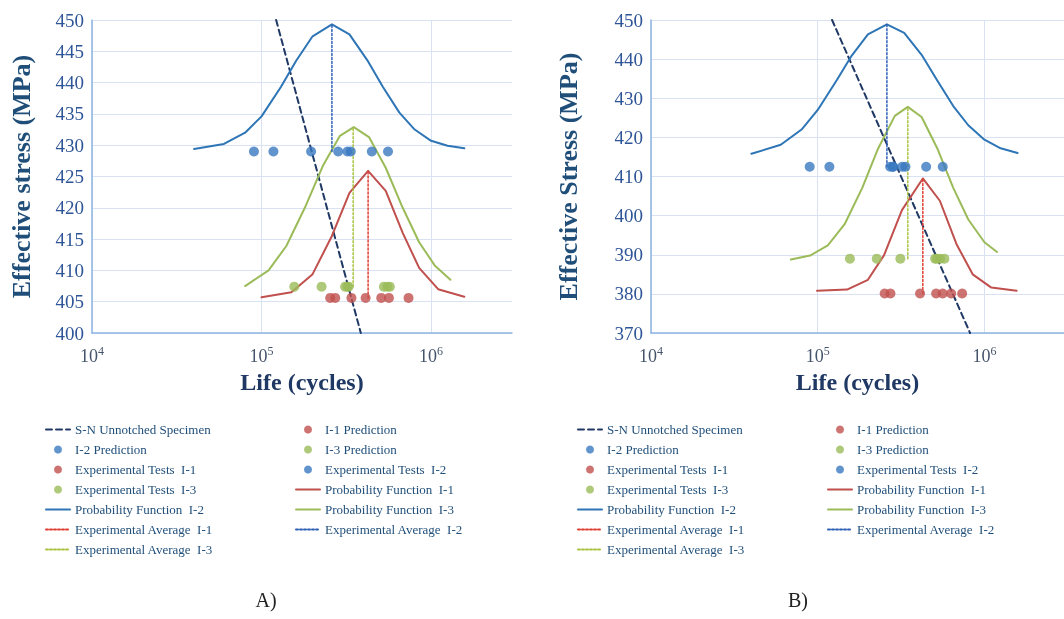 This screenshot has height=619, width=1064. I want to click on y-tick-label: 435, so click(69, 114).